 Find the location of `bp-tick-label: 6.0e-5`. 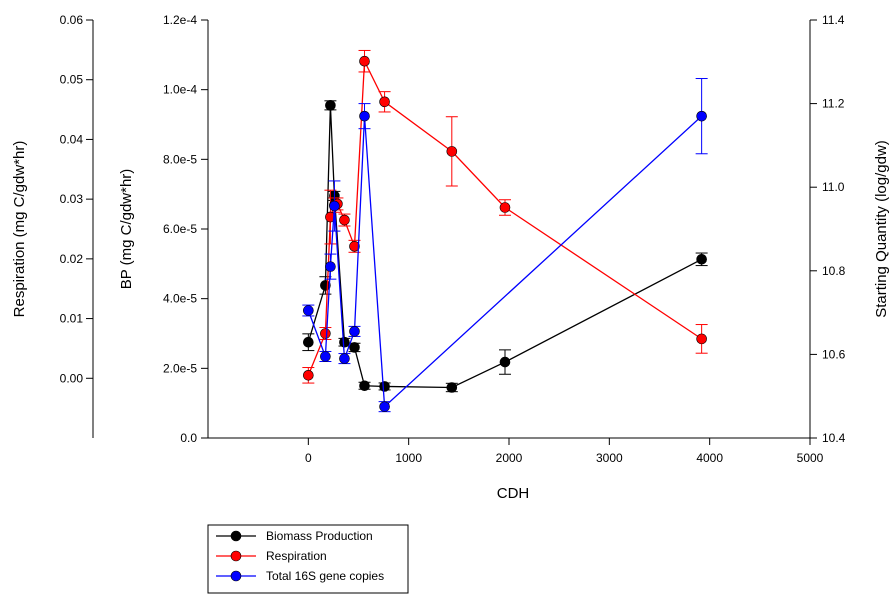

bp-tick-label: 6.0e-5 is located at coordinates (180, 229).